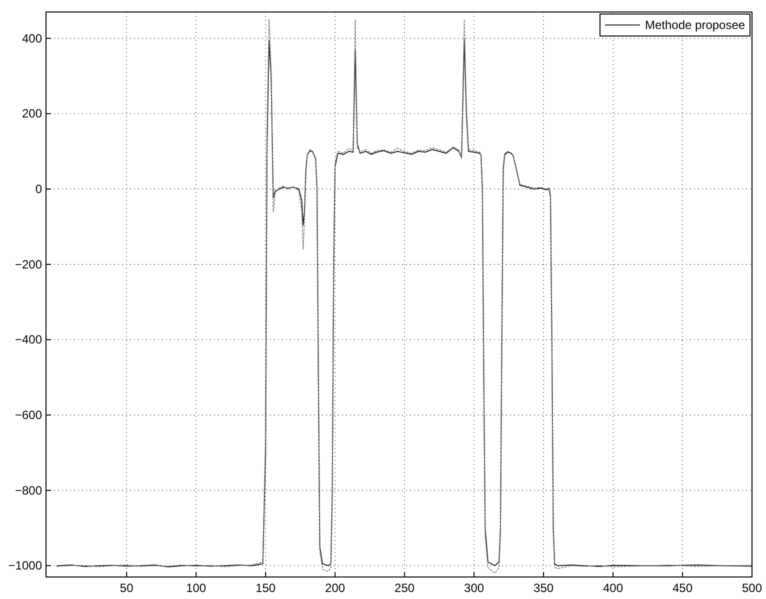 Image resolution: width=766 pixels, height=599 pixels. Describe the element at coordinates (28, 490) in the screenshot. I see `y-tick-label: −800` at that location.